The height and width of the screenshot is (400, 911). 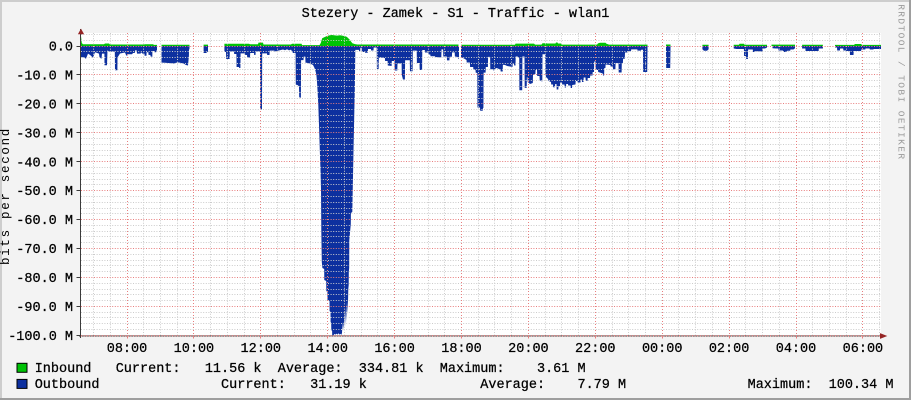 I want to click on svg-text: -40.0 M, so click(x=44, y=163).